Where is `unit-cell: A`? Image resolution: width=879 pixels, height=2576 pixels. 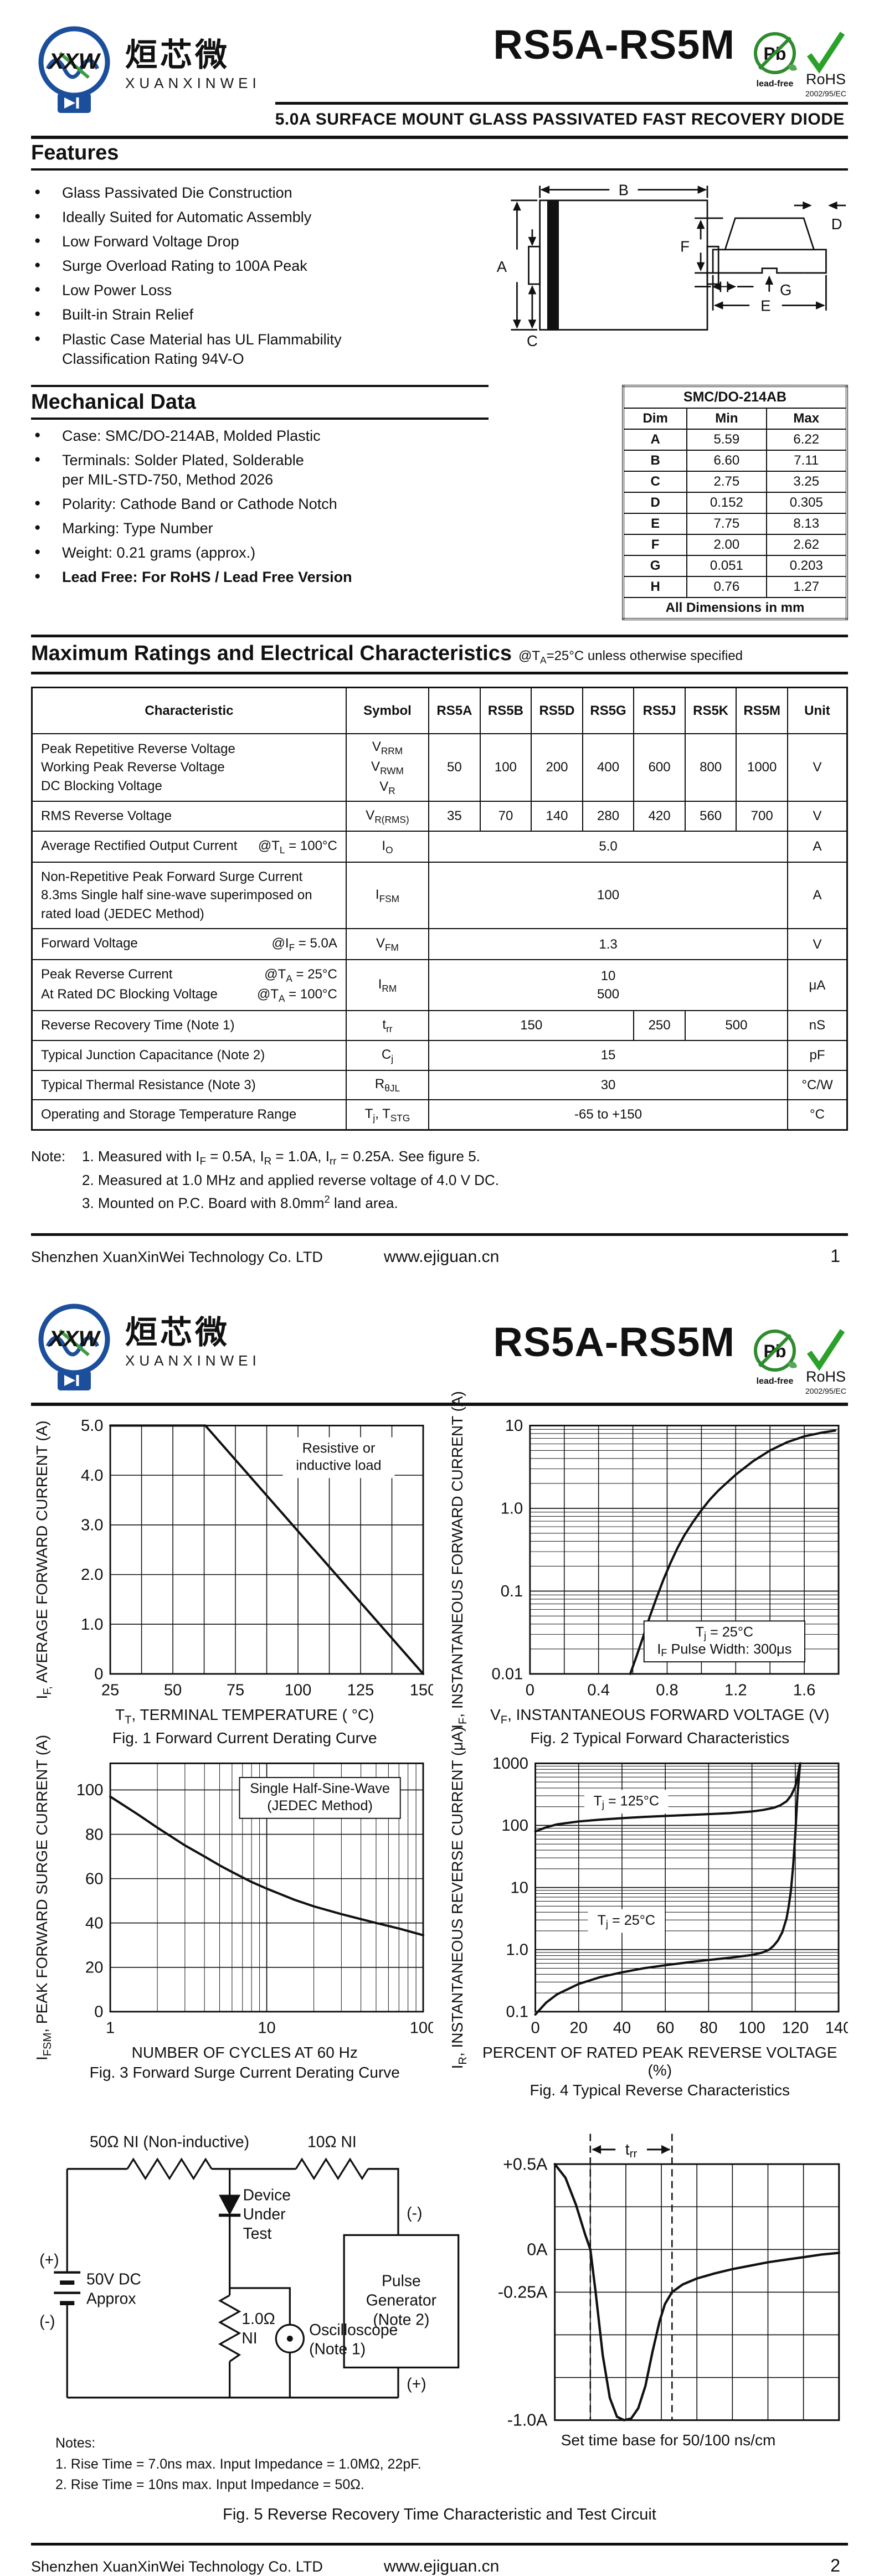
unit-cell: A is located at coordinates (817, 895).